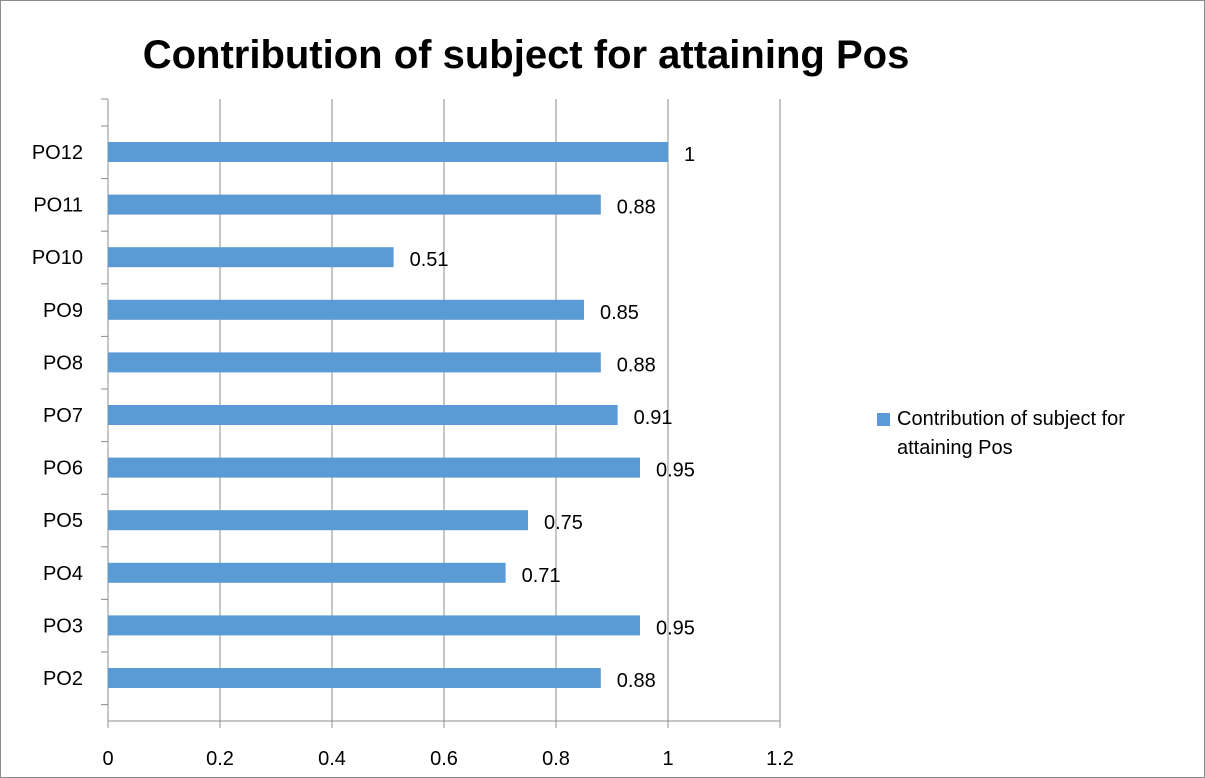 The height and width of the screenshot is (778, 1205). Describe the element at coordinates (220, 759) in the screenshot. I see `x-tick-label: 0.2` at that location.